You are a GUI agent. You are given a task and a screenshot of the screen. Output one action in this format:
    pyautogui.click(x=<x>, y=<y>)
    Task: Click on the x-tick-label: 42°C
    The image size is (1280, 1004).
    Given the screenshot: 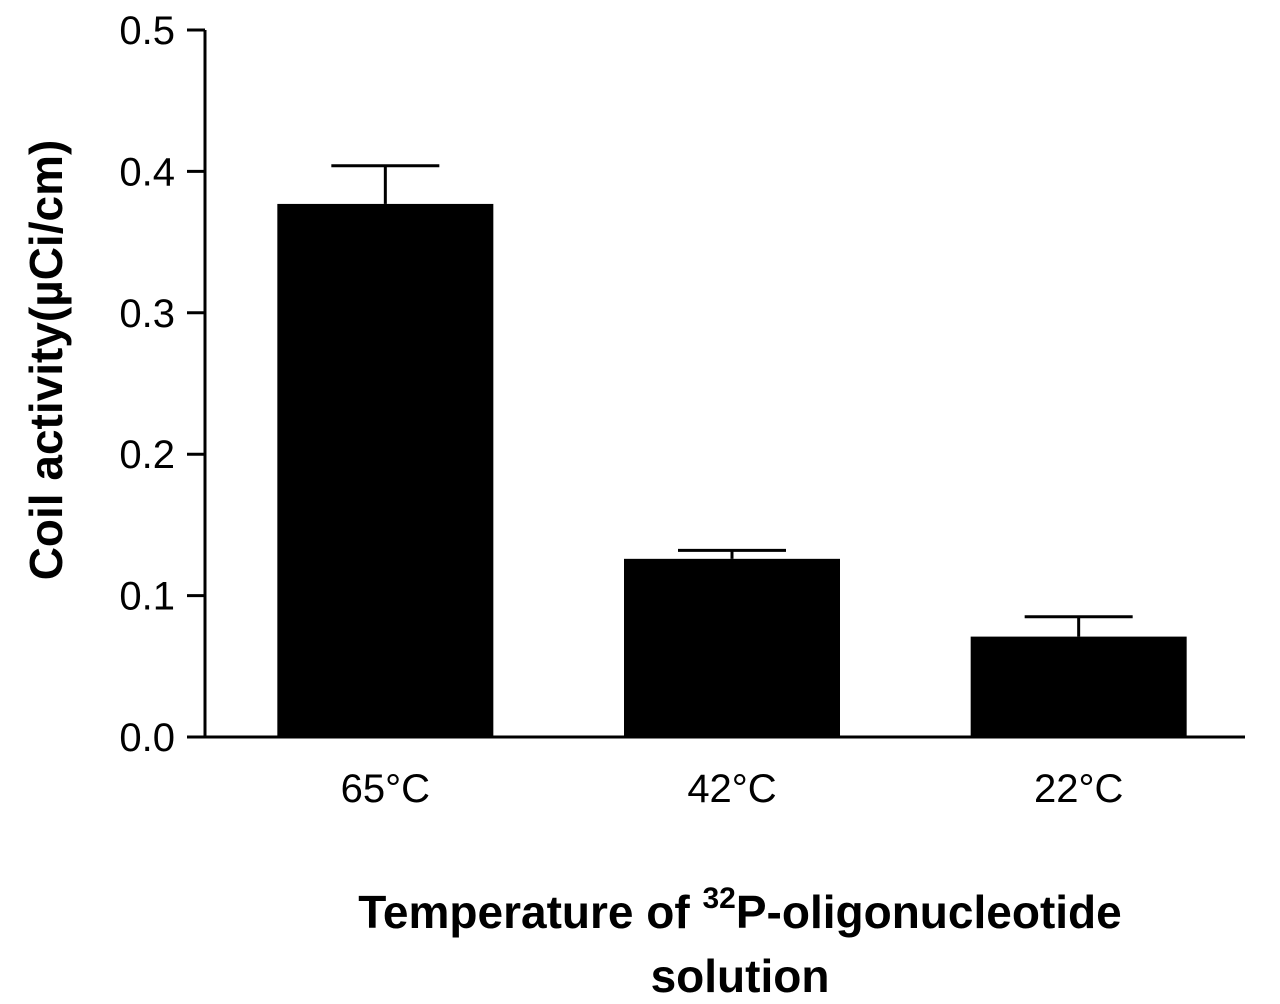 What is the action you would take?
    pyautogui.click(x=731, y=789)
    